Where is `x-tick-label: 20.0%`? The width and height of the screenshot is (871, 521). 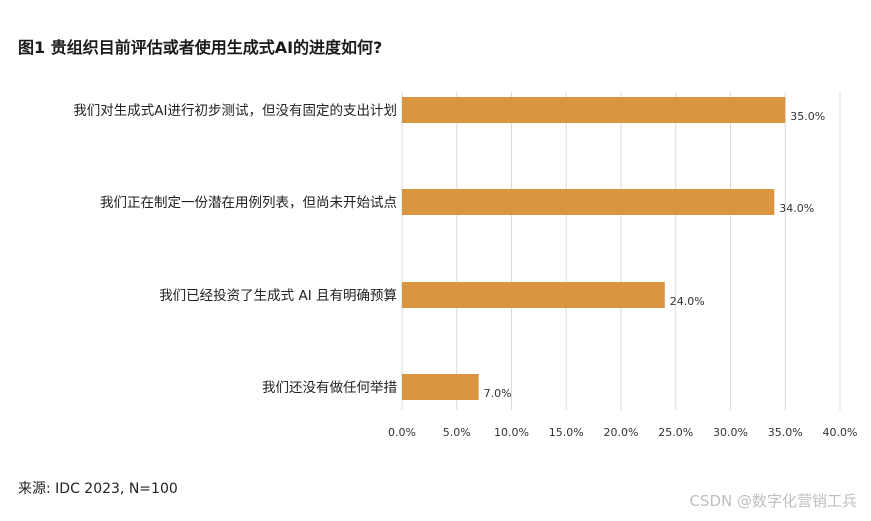
x-tick-label: 20.0% is located at coordinates (621, 432).